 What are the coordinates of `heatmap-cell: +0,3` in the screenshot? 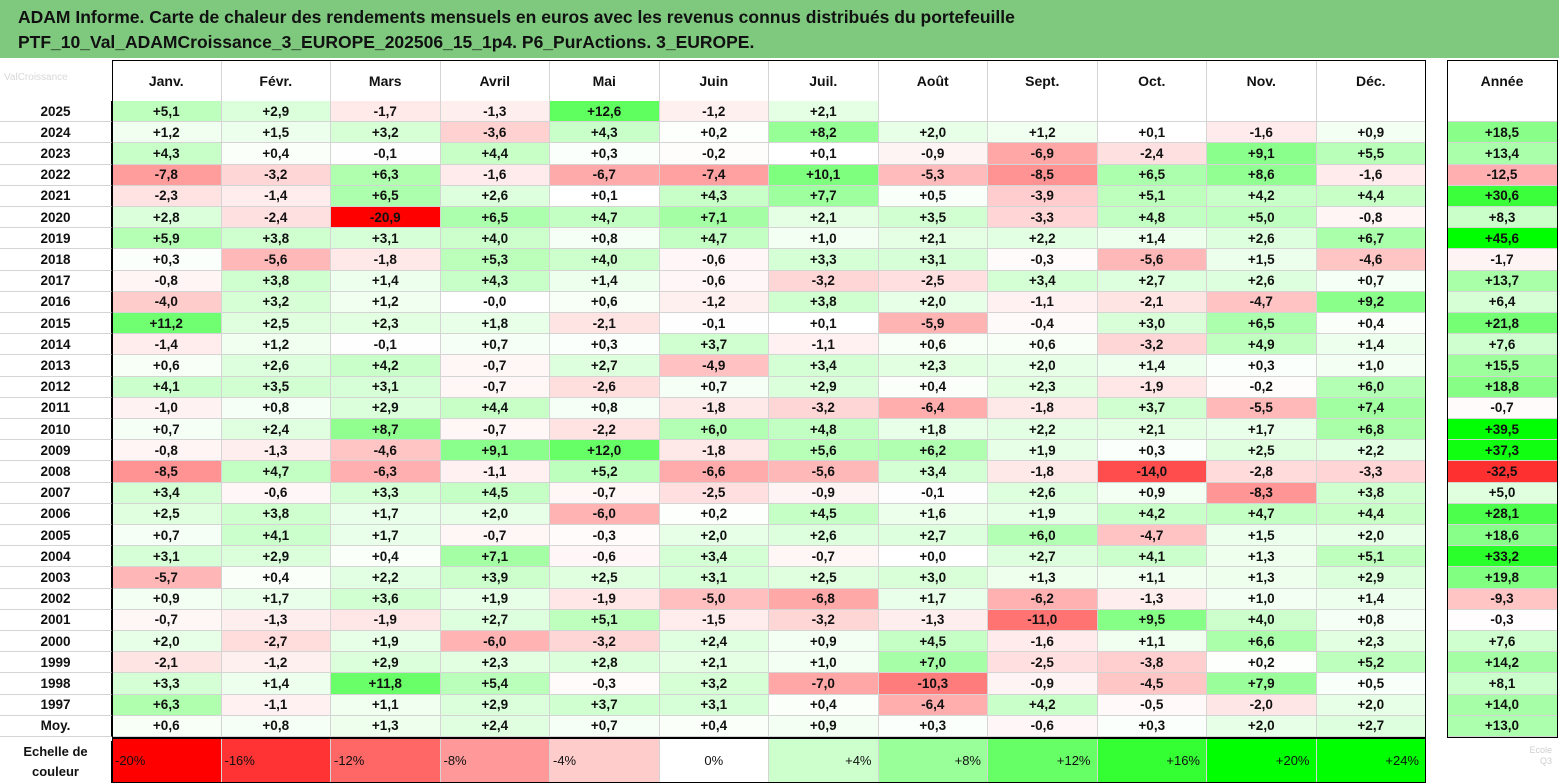 It's located at (1152, 451).